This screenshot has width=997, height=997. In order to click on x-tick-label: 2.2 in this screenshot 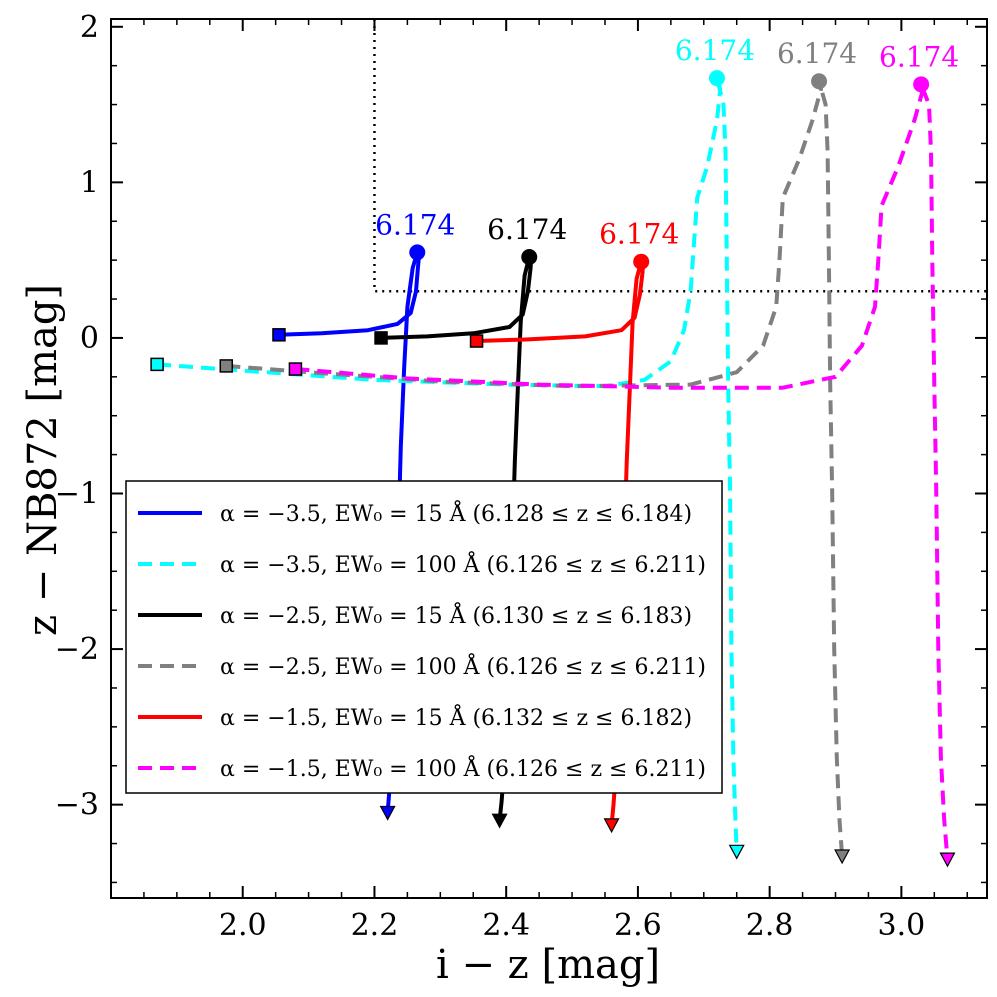, I will do `click(375, 925)`.